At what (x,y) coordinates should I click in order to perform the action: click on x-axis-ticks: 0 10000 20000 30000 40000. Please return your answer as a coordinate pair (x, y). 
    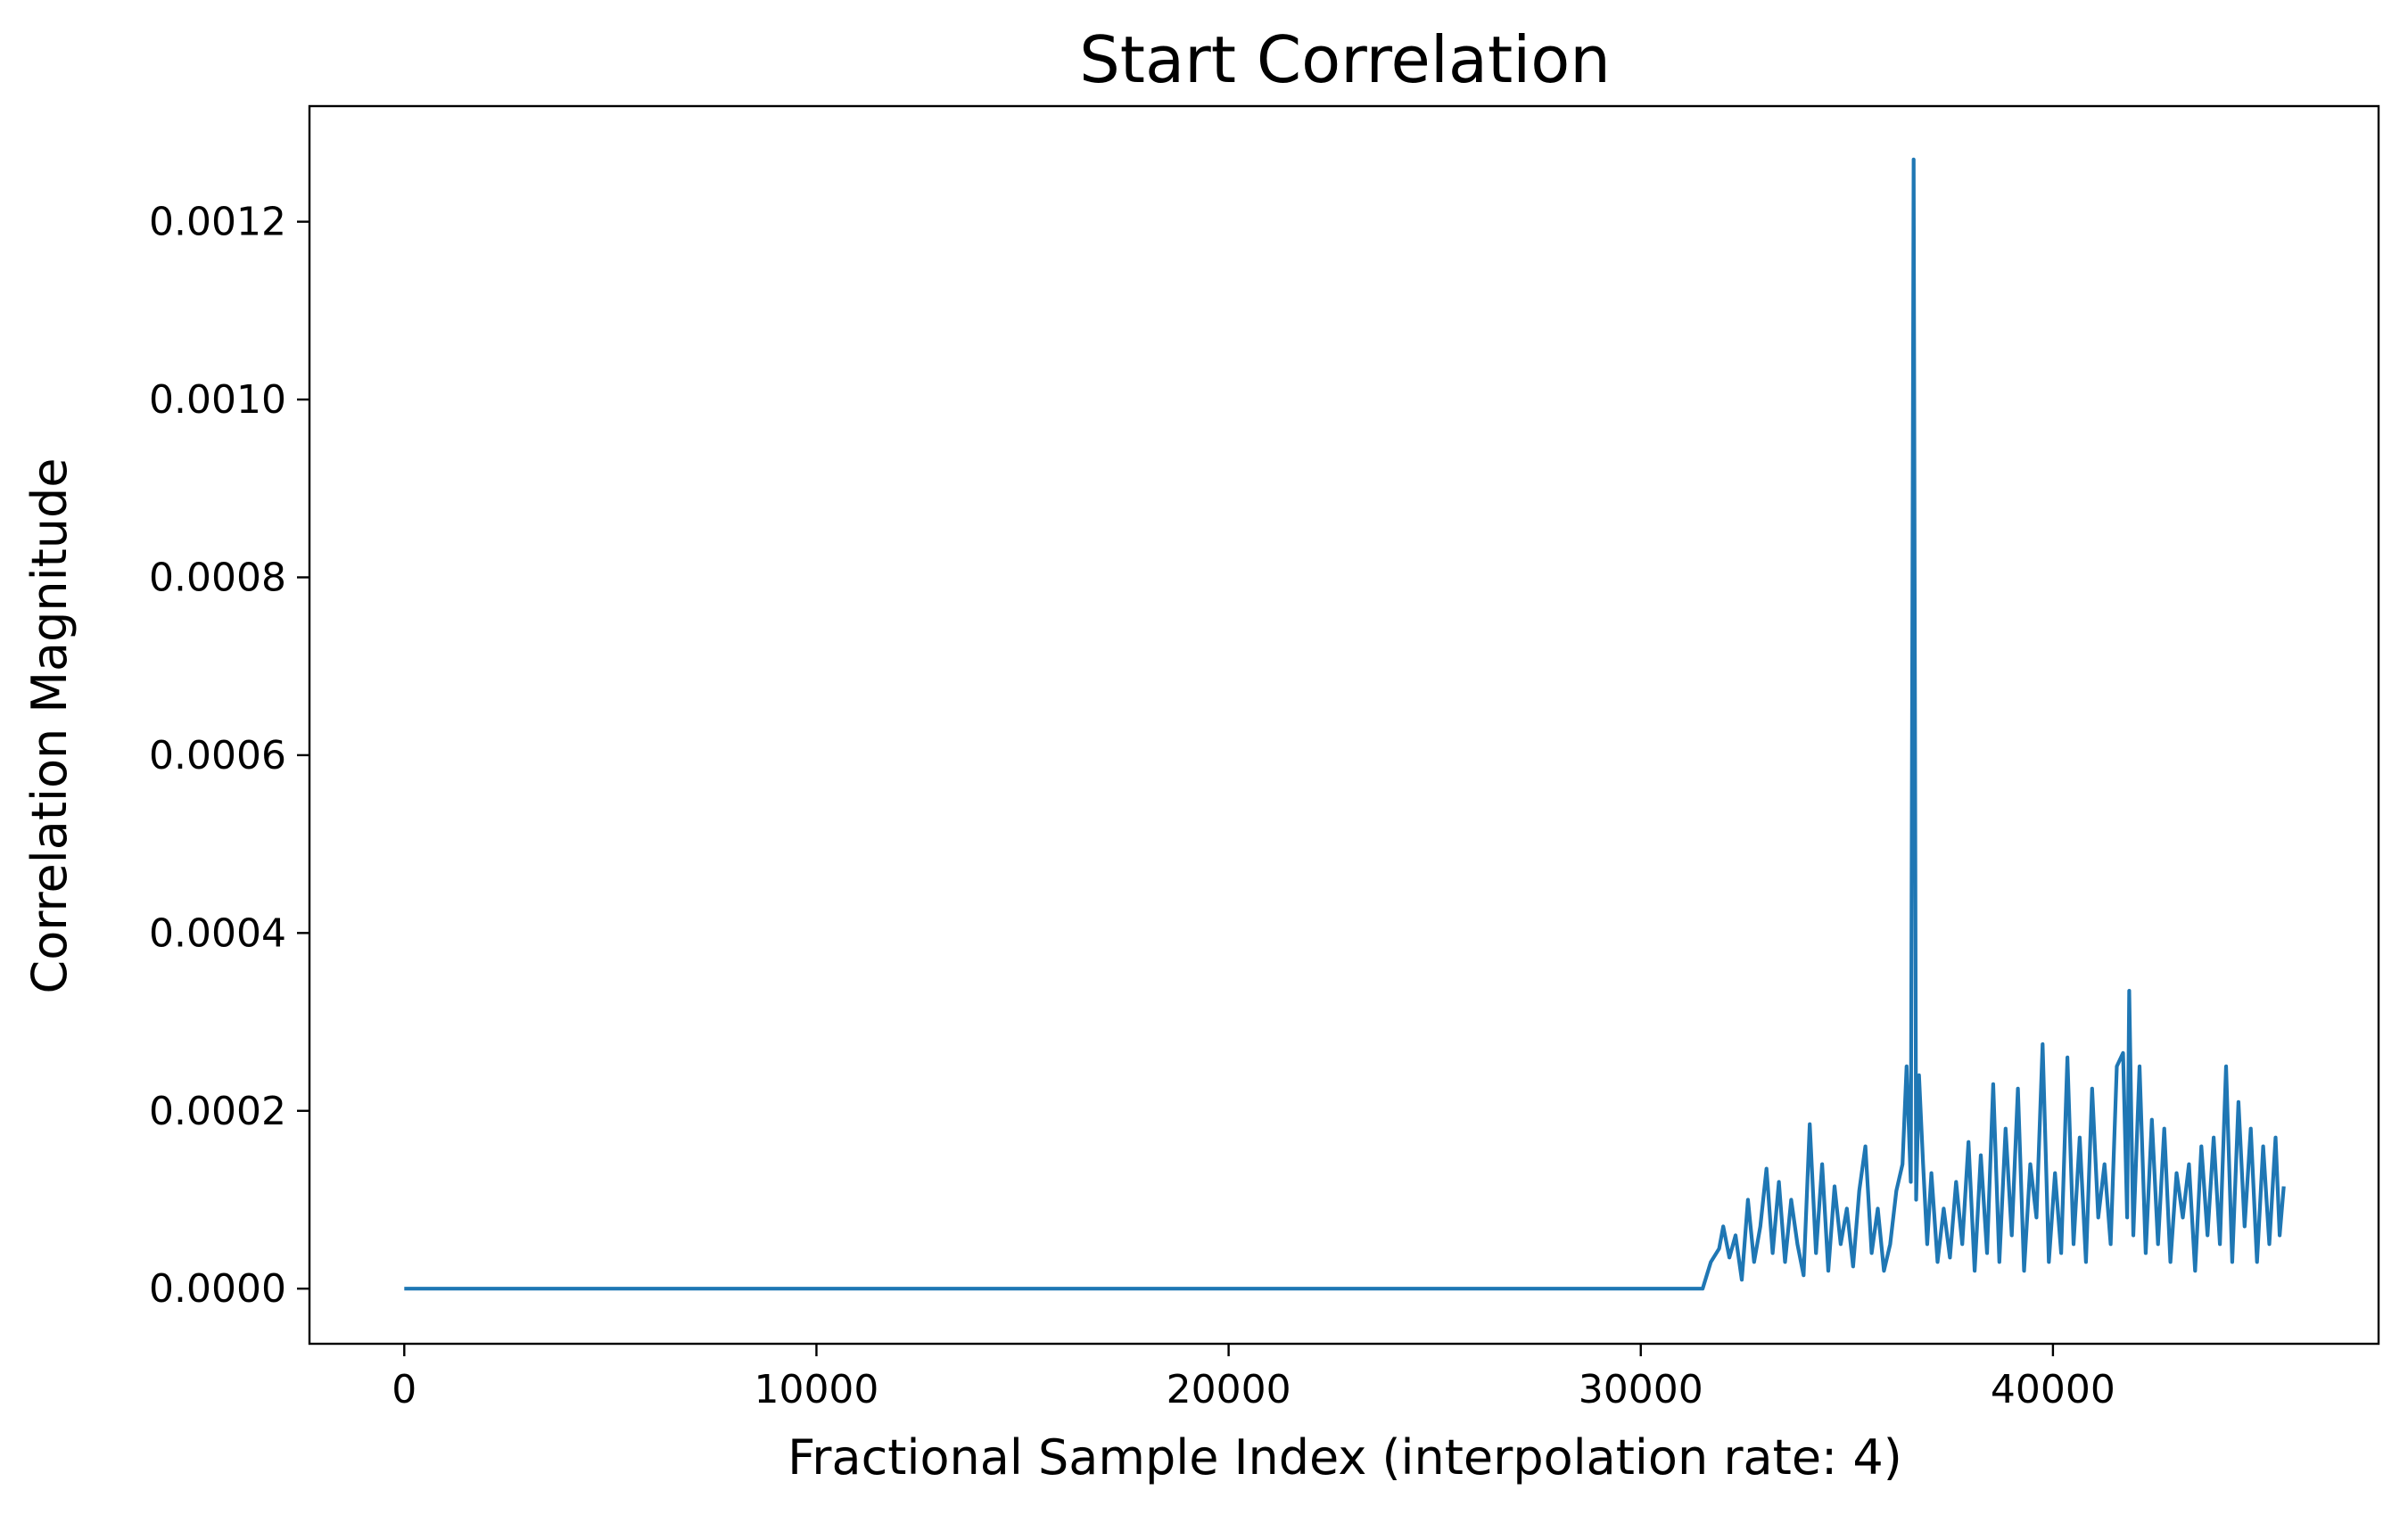
    Looking at the image, I should click on (1253, 1378).